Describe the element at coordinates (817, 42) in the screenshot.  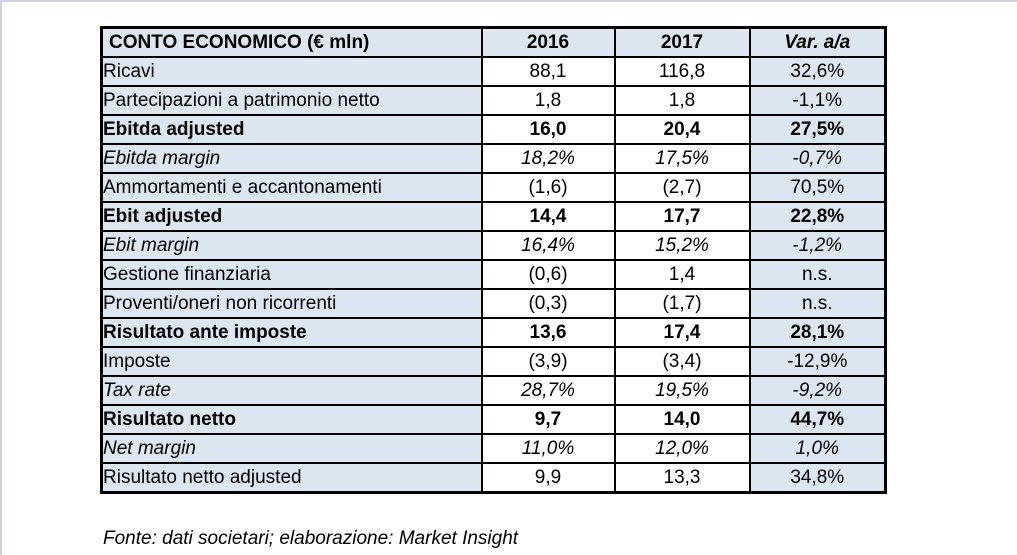
I see `header-cell-var: Var. a/a` at that location.